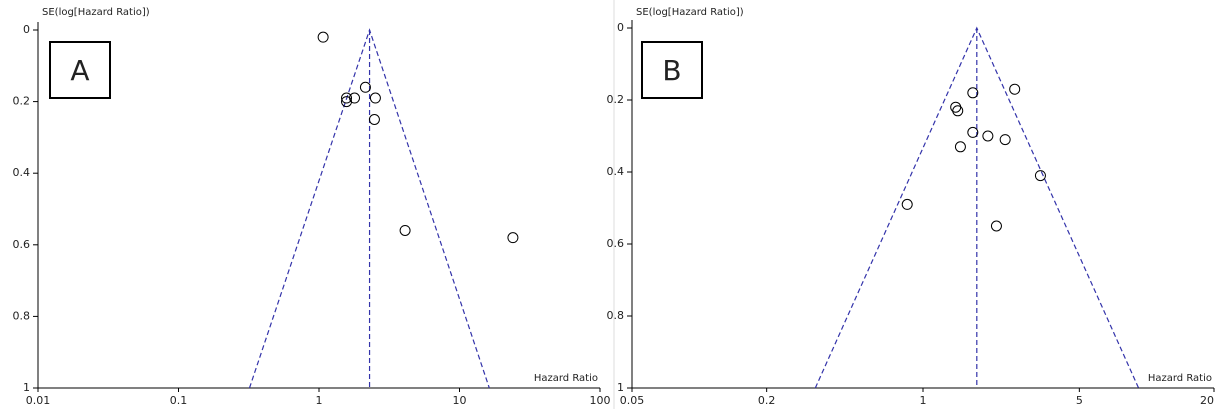  I want to click on x-tick-label: 0.01, so click(38, 400).